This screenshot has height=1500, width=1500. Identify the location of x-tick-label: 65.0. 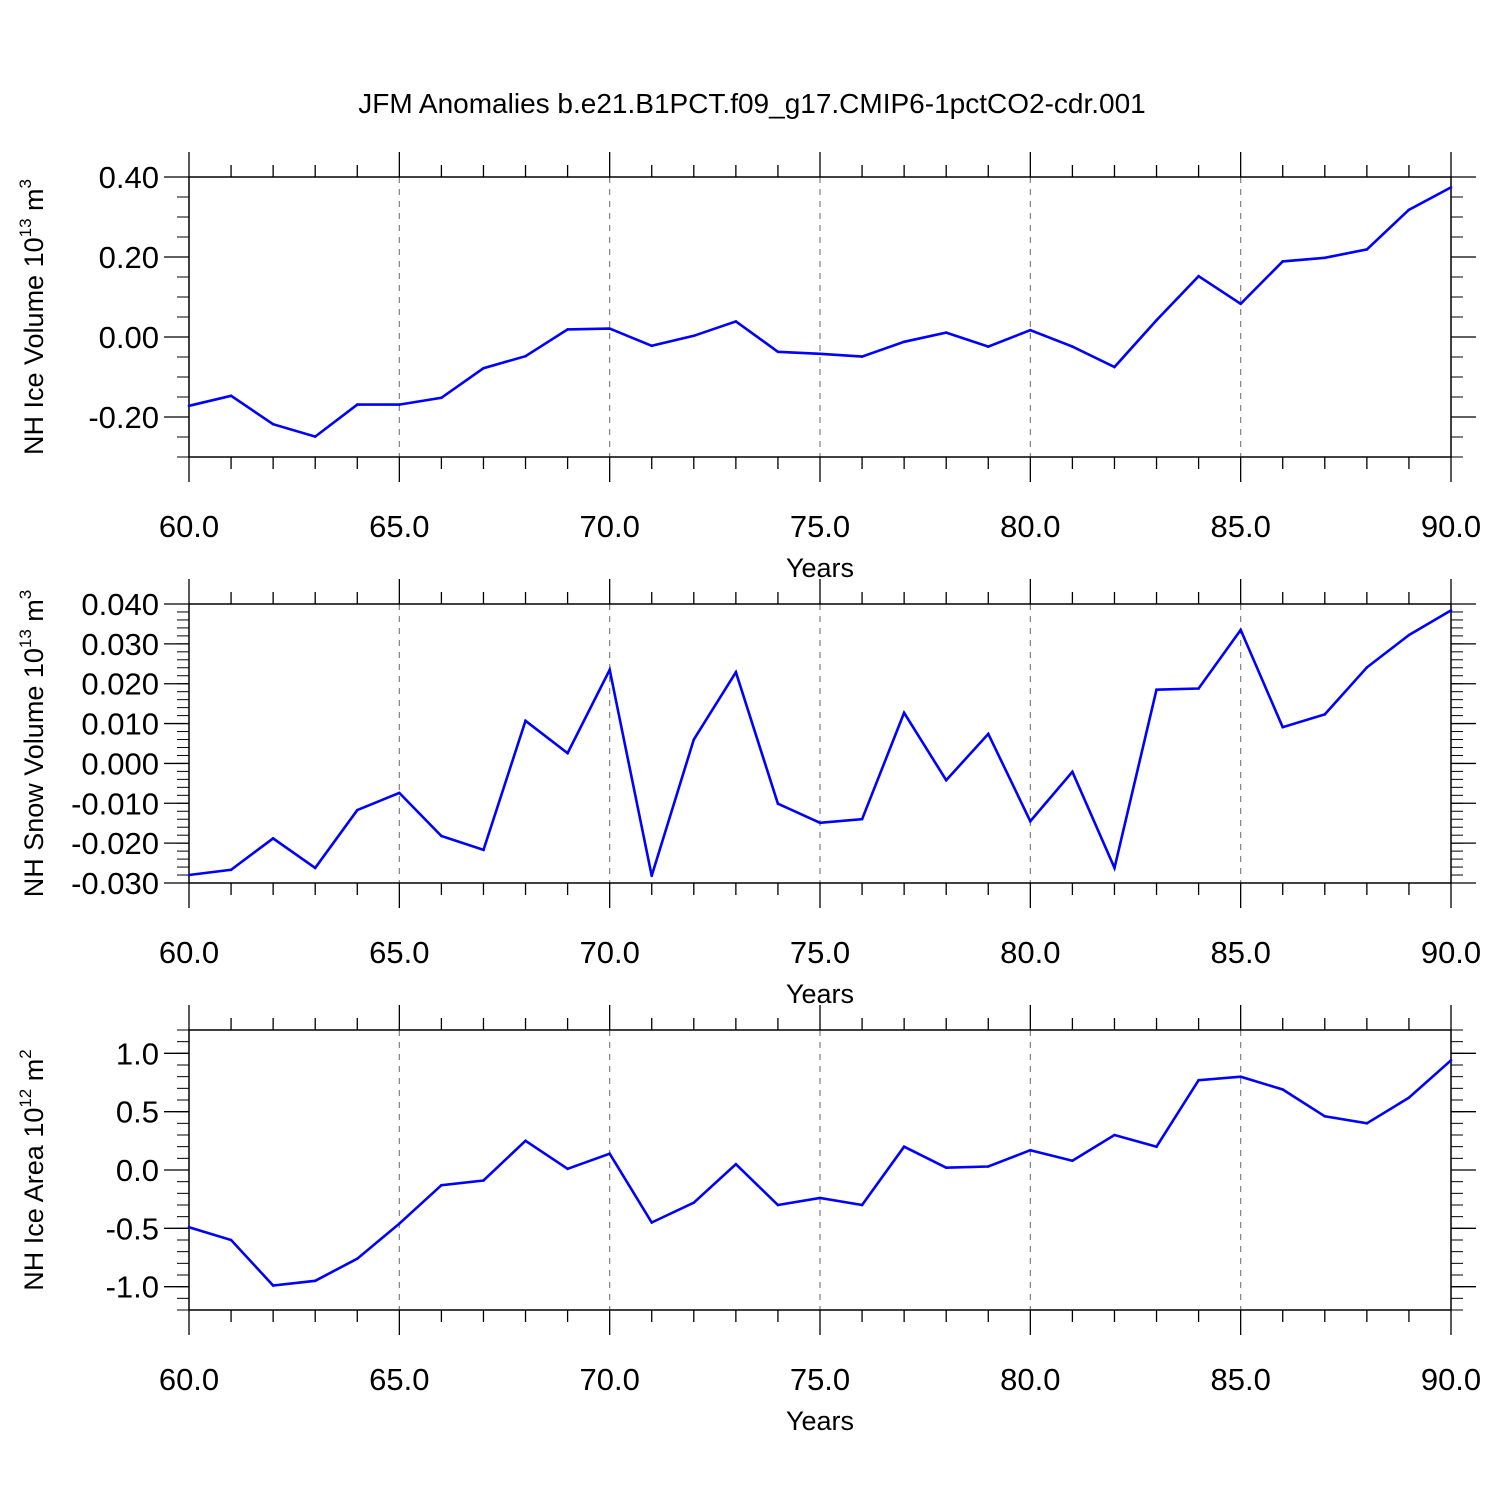
(399, 952).